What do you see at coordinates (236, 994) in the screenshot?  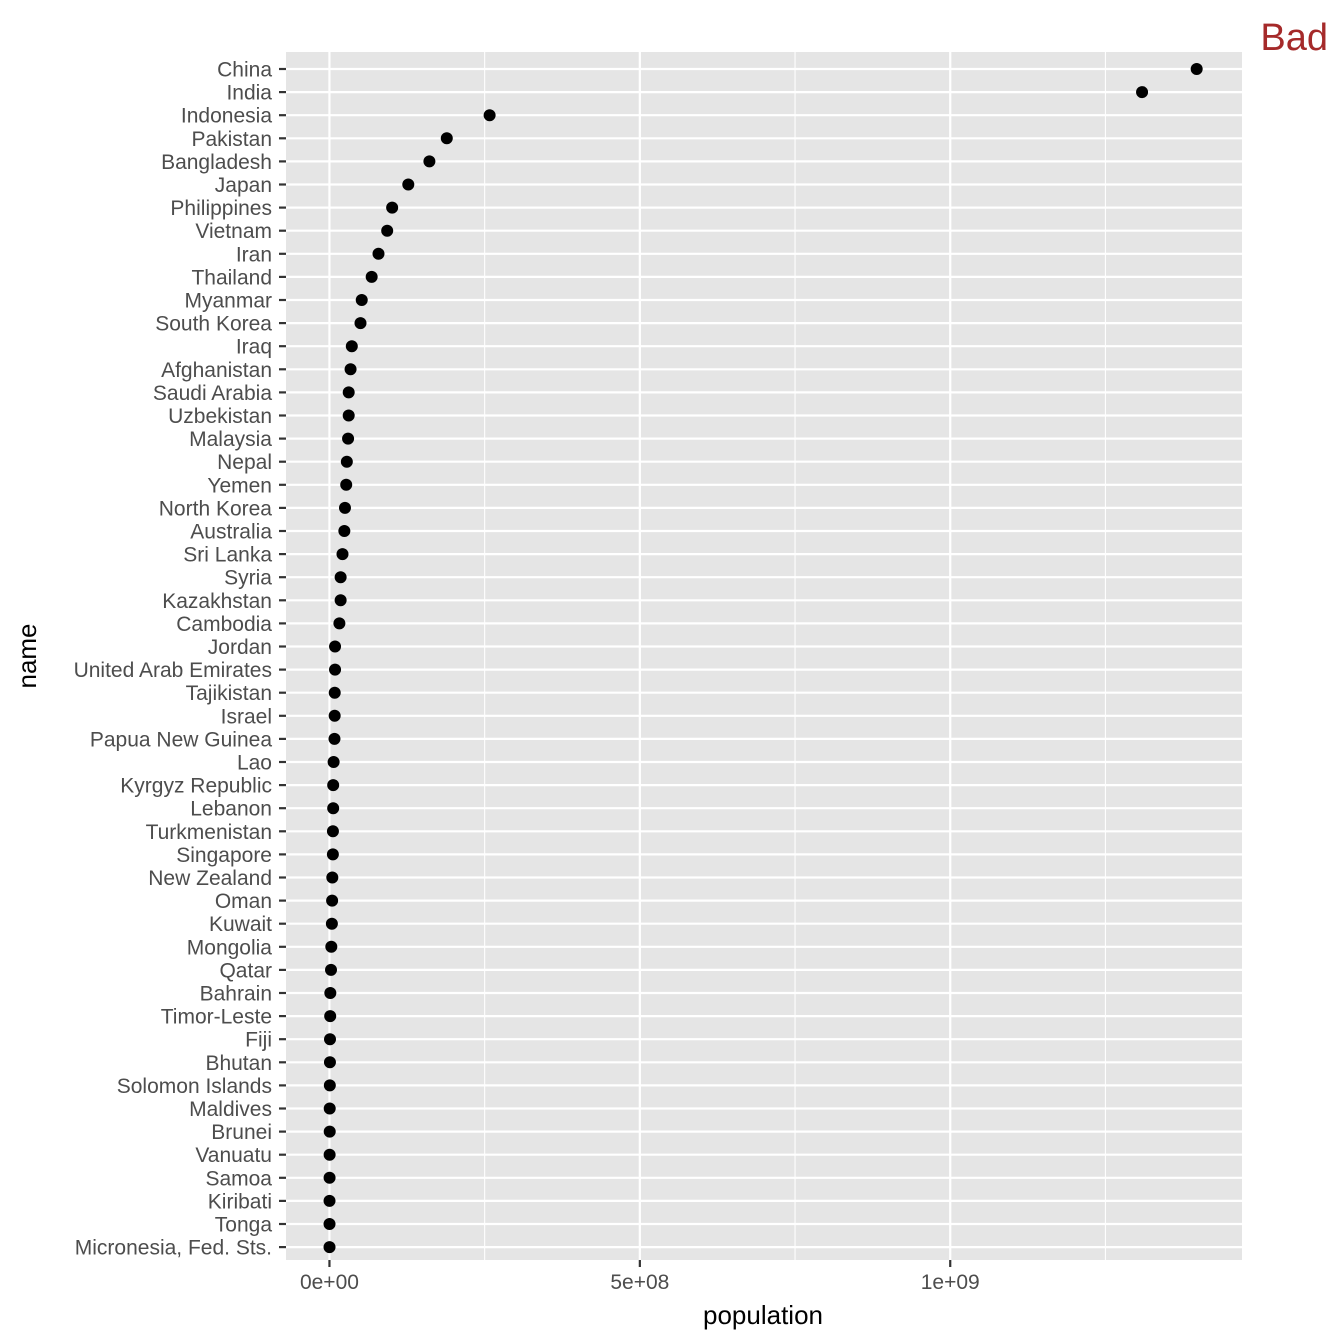 I see `y-tick-label: Bahrain` at bounding box center [236, 994].